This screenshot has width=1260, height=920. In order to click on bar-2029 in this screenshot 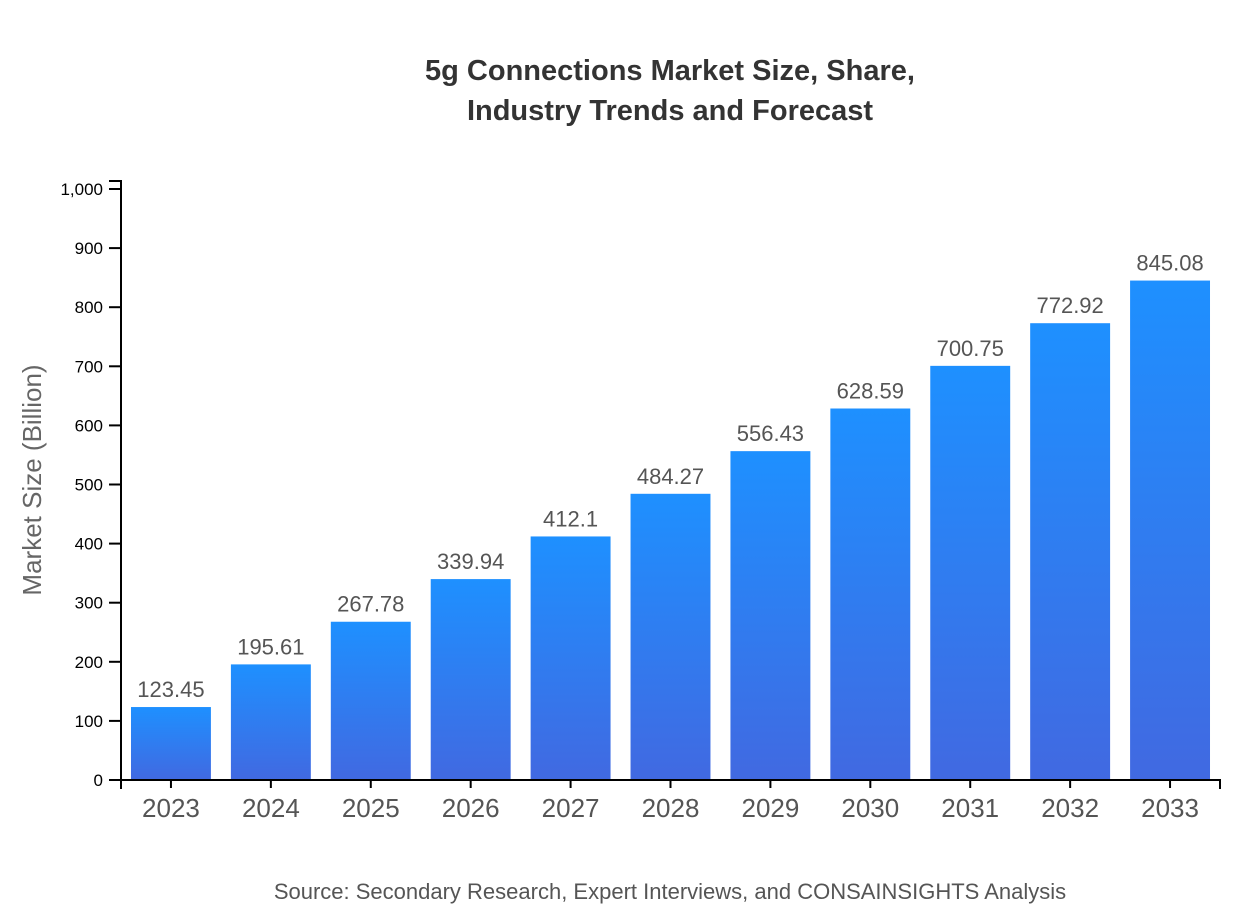, I will do `click(770, 615)`.